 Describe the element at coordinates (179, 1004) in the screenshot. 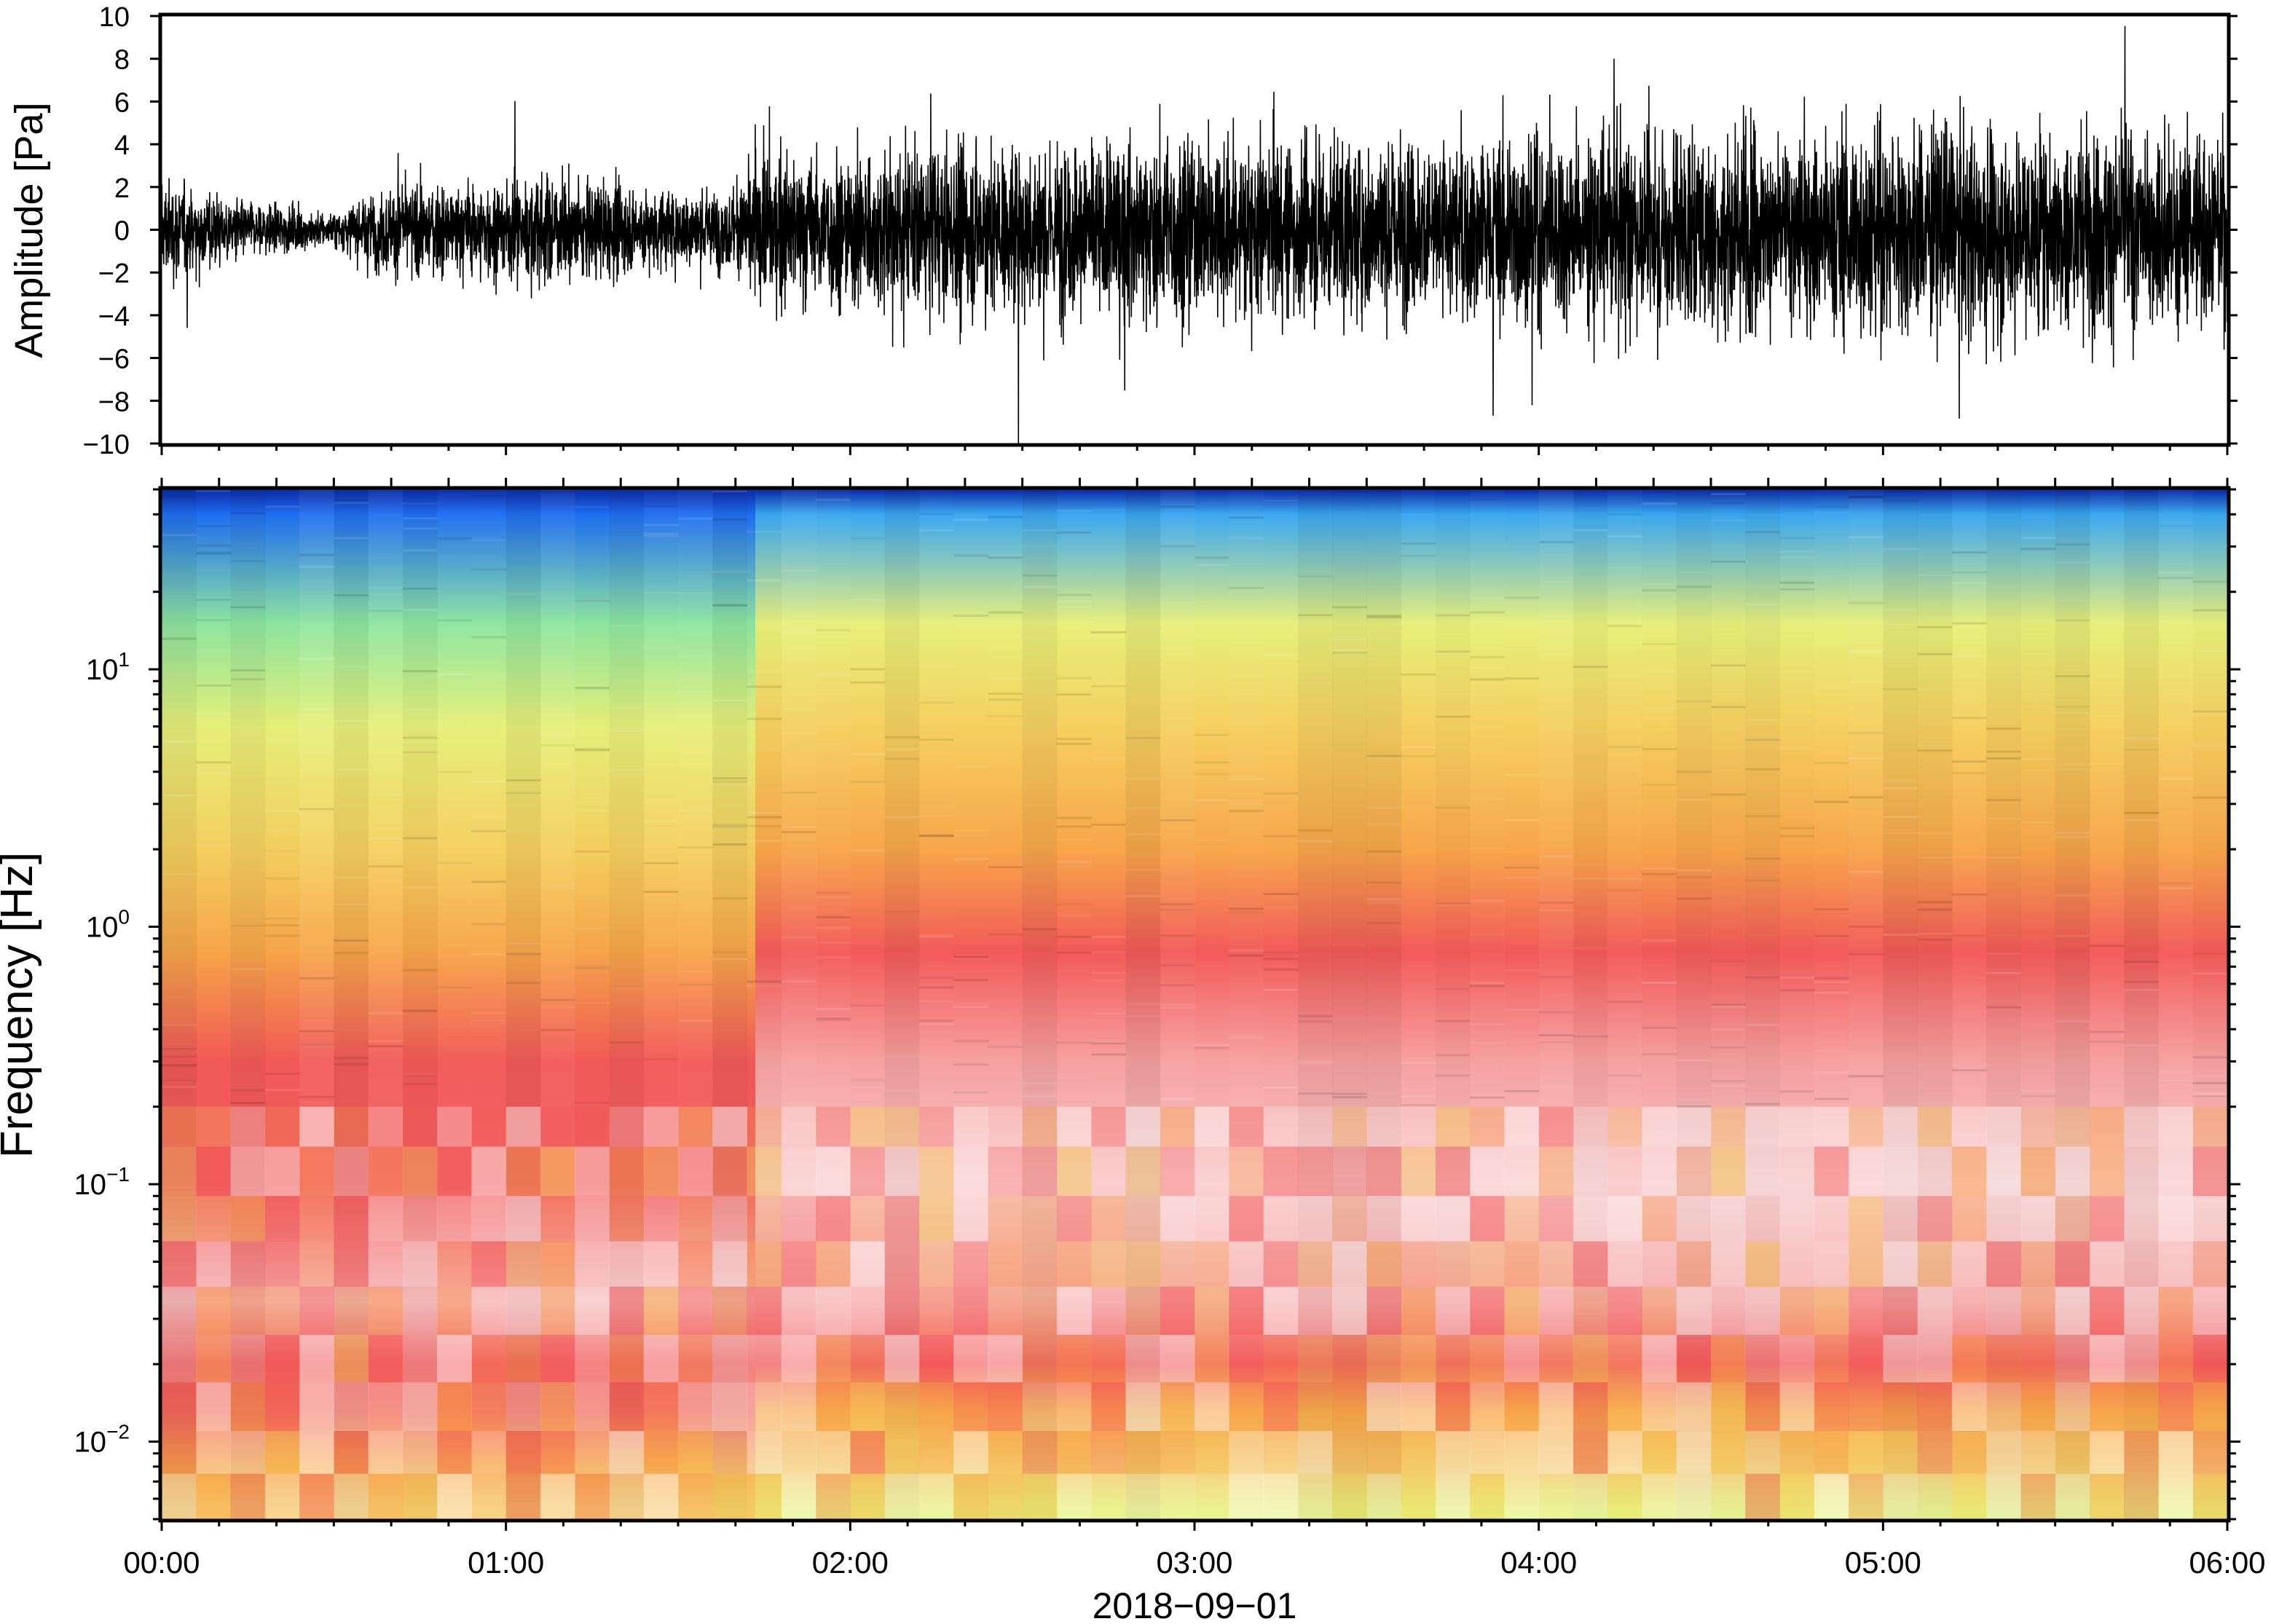

I see `spectrogram-bin` at that location.